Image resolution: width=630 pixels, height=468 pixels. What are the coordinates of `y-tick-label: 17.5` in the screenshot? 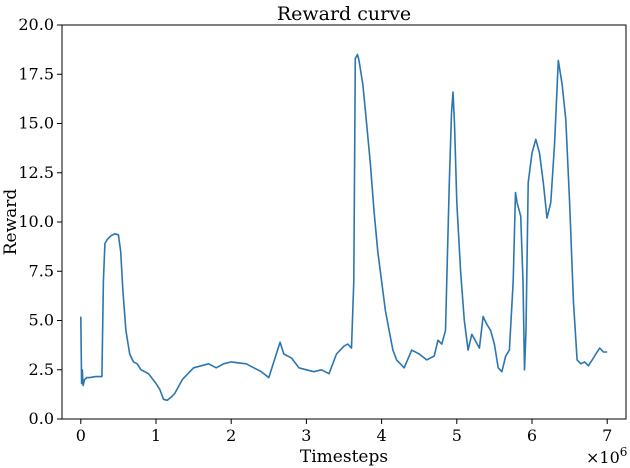 It's located at (36, 73).